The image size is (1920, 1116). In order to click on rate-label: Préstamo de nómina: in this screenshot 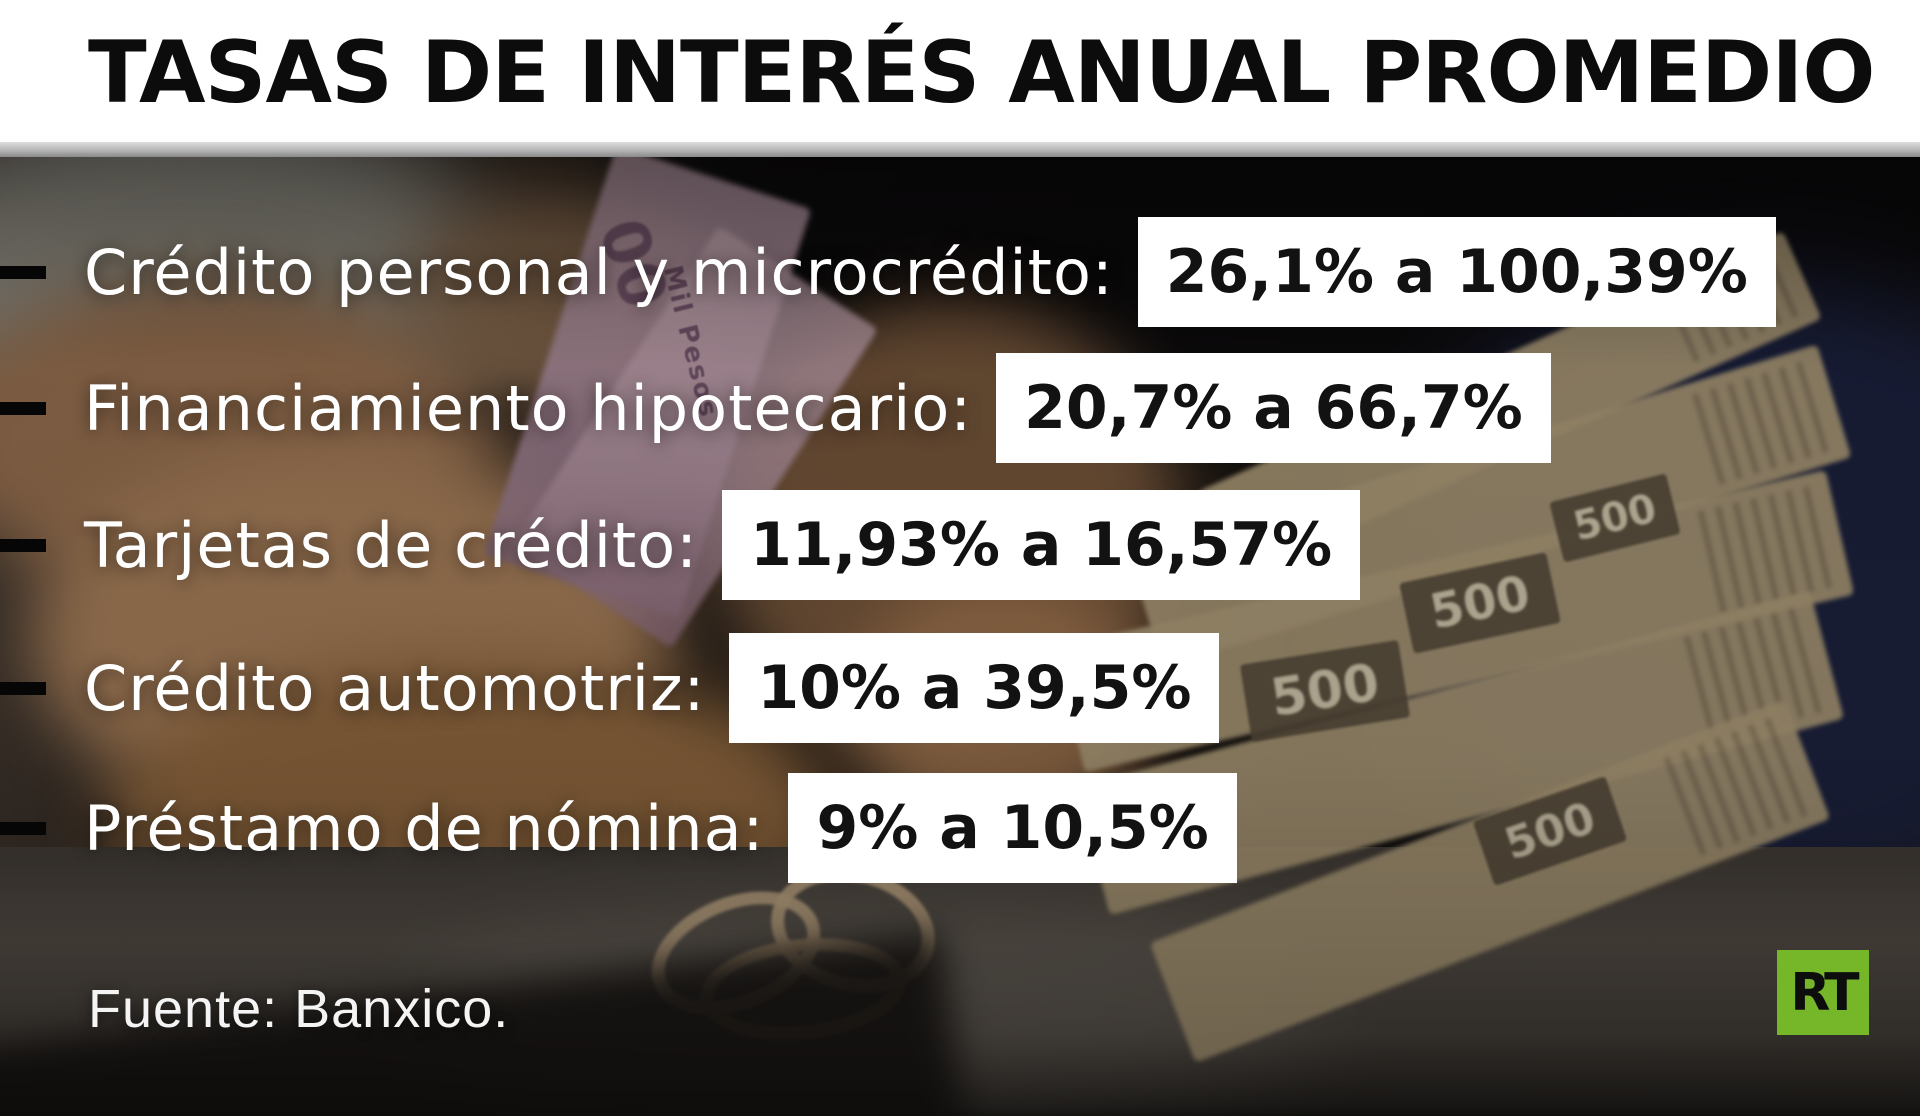, I will do `click(424, 828)`.